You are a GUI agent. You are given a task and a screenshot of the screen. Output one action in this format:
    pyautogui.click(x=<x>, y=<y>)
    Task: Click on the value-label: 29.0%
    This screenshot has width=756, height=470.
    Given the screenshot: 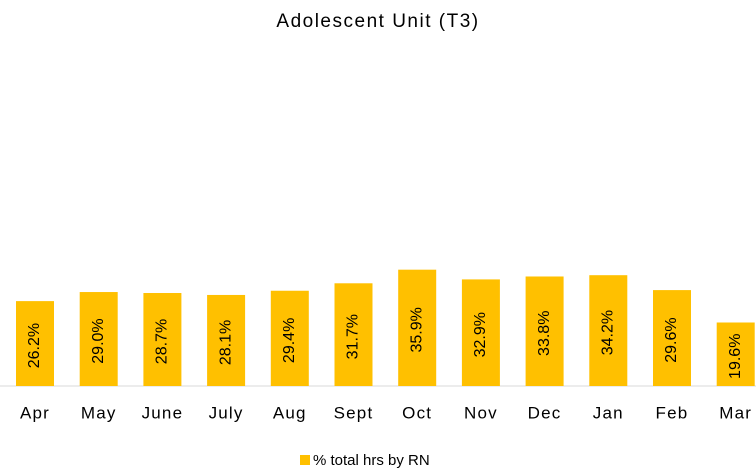 What is the action you would take?
    pyautogui.click(x=98, y=340)
    